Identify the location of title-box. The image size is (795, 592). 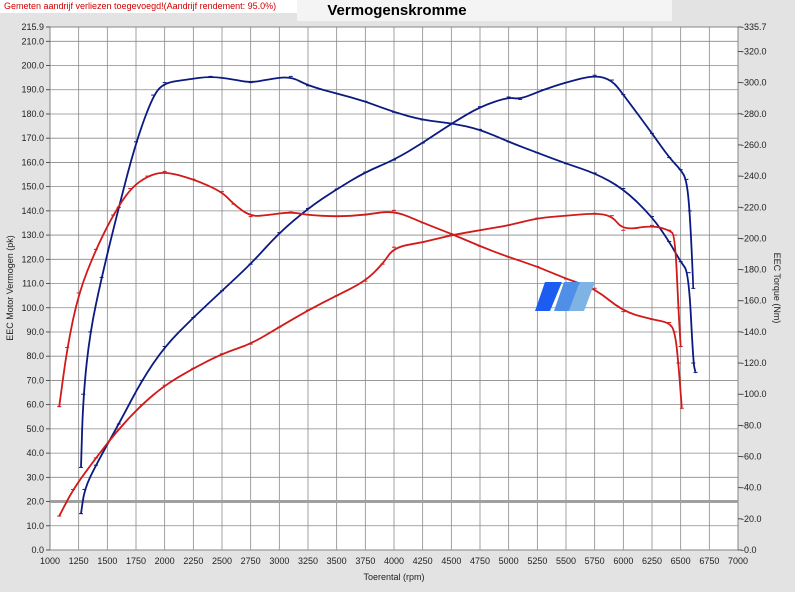
(484, 10).